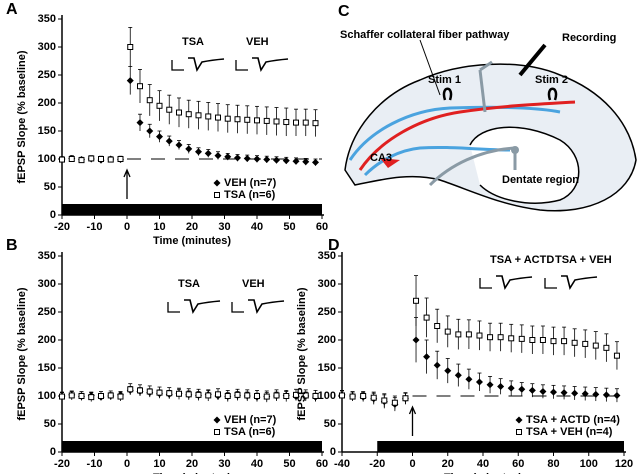 This screenshot has width=640, height=474. What do you see at coordinates (540, 180) in the screenshot?
I see `dentate-label: Dentate region` at bounding box center [540, 180].